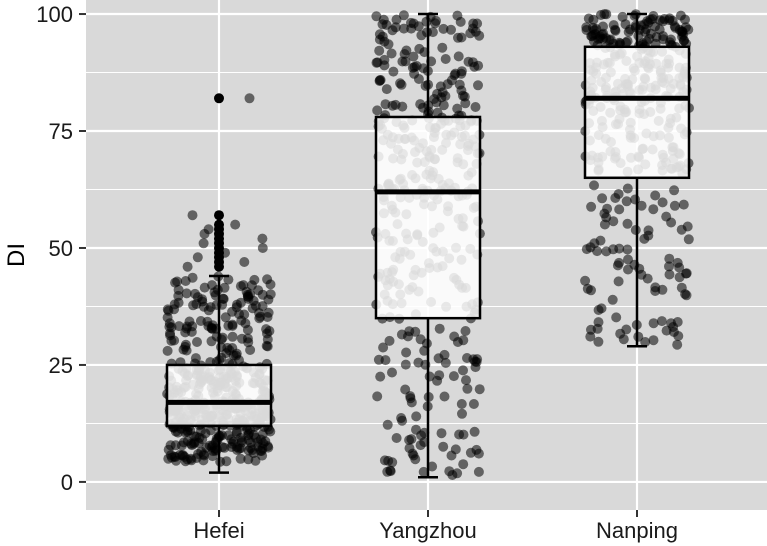 This screenshot has height=546, width=767. Describe the element at coordinates (54, 14) in the screenshot. I see `y-tick-label: 100` at that location.